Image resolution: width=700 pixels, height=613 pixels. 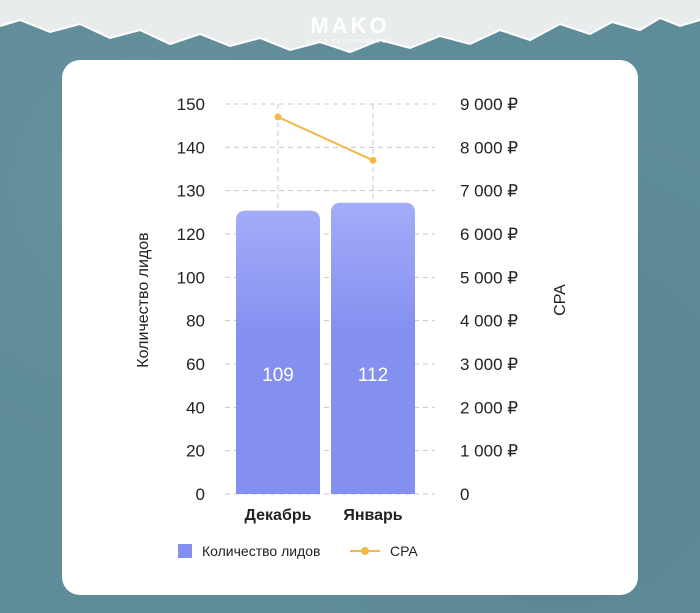 What do you see at coordinates (464, 494) in the screenshot?
I see `y-tick-label-right: 0` at bounding box center [464, 494].